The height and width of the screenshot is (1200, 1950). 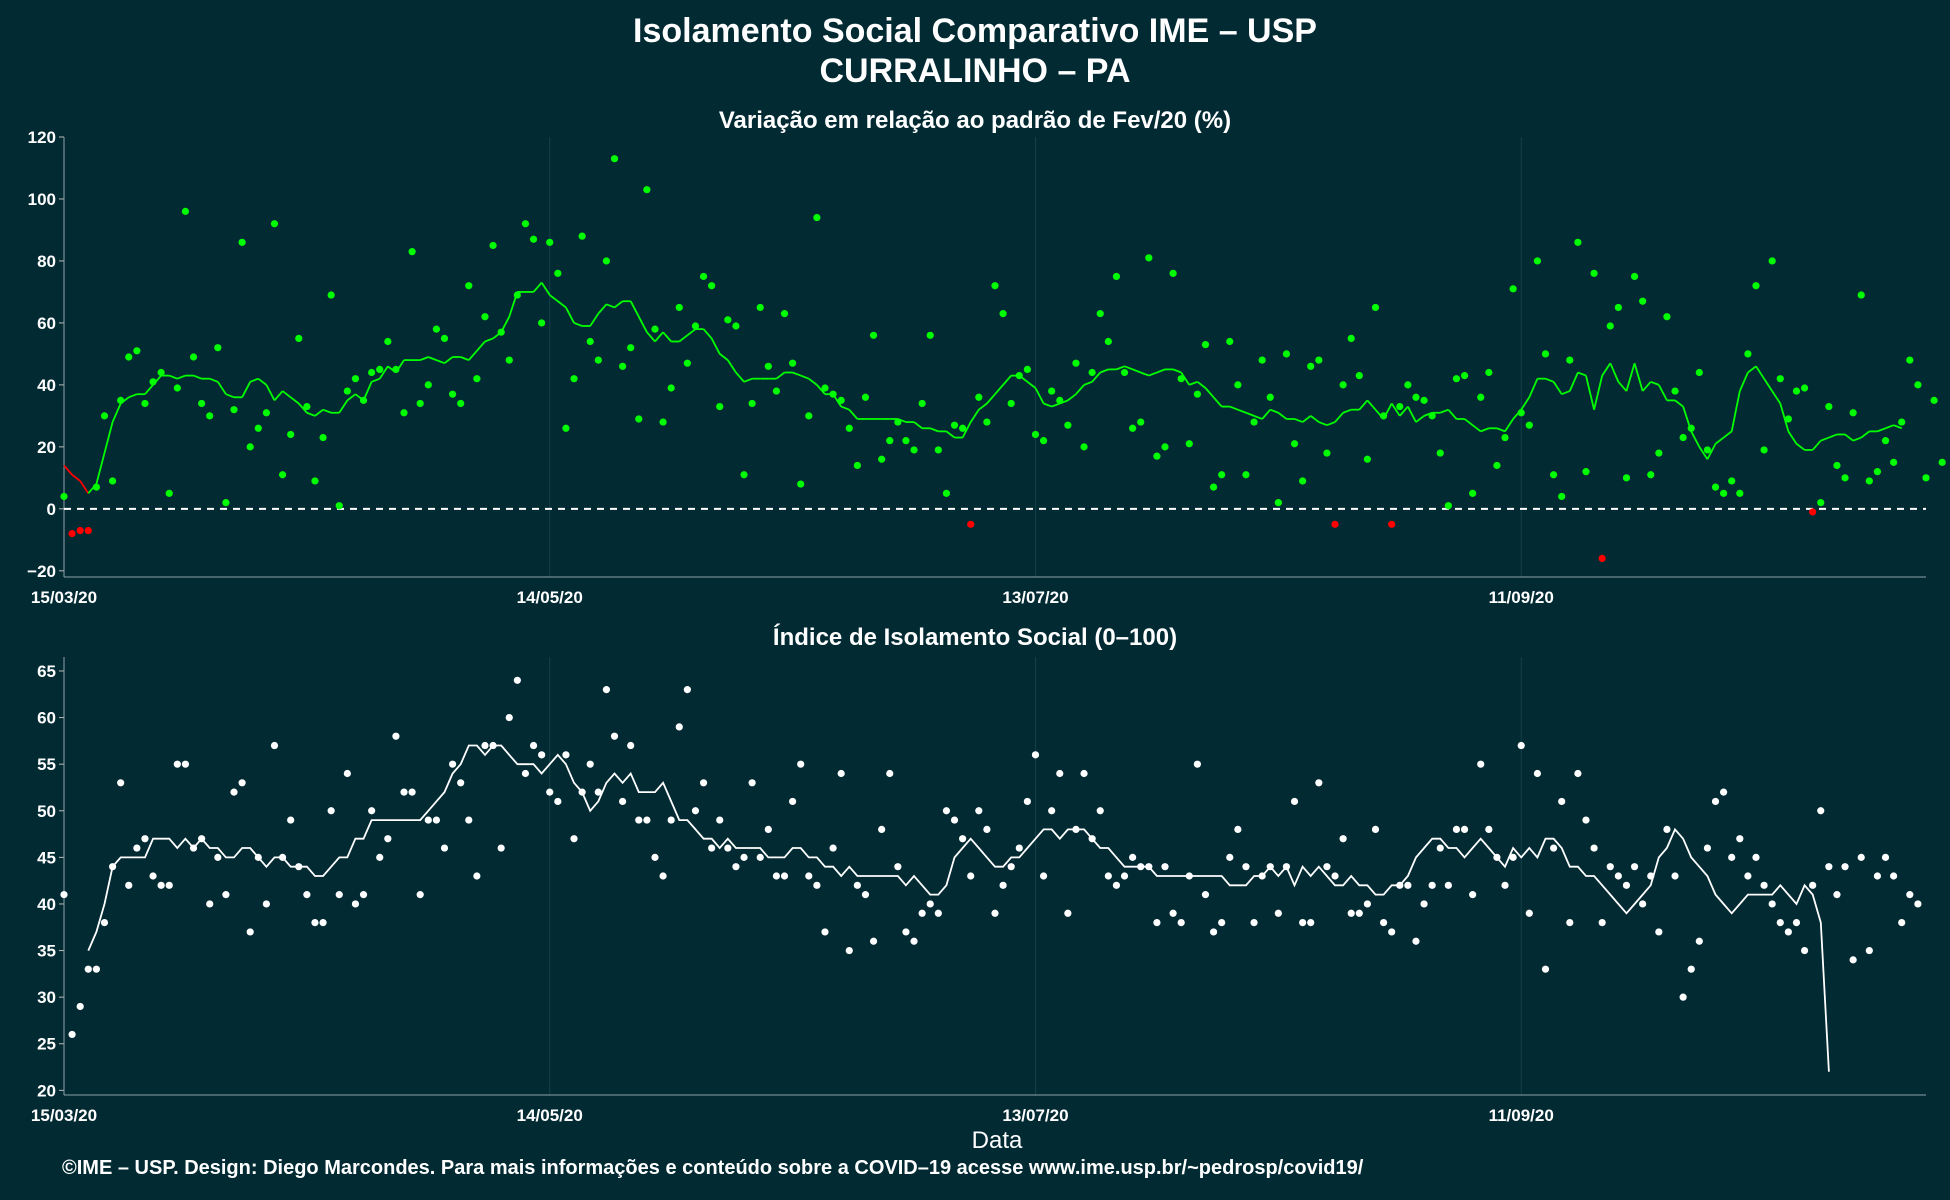 What do you see at coordinates (1521, 1115) in the screenshot?
I see `x-tick-label: 11/09/20` at bounding box center [1521, 1115].